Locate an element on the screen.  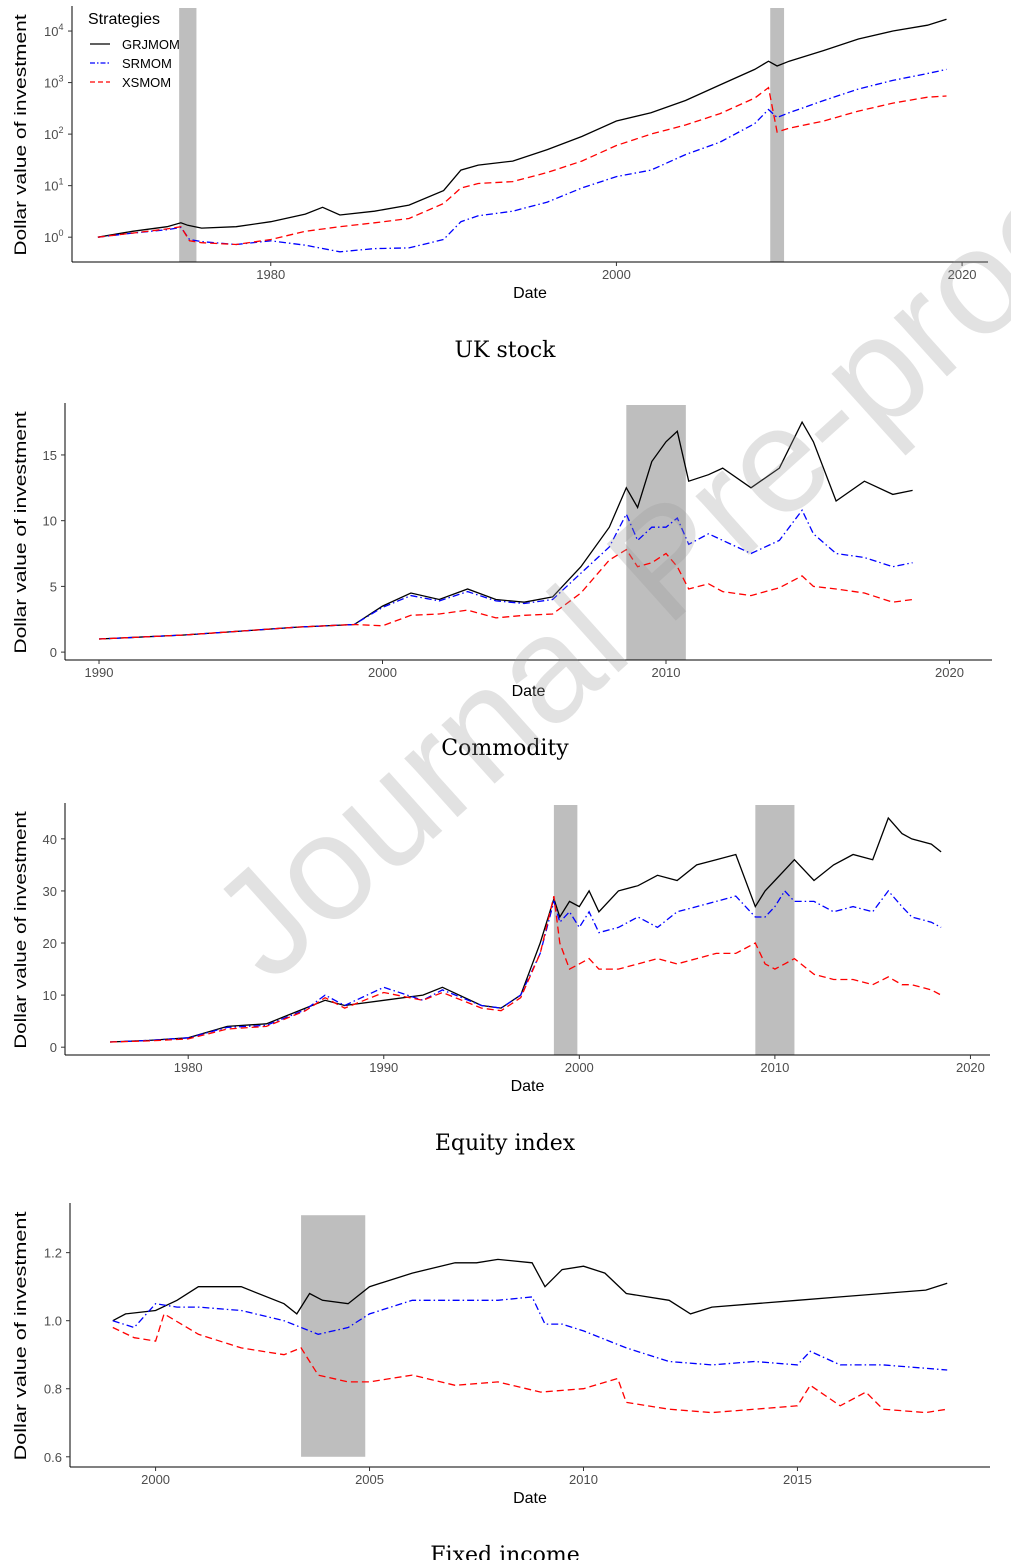
y-tick-label: 10³ is located at coordinates (53, 82).